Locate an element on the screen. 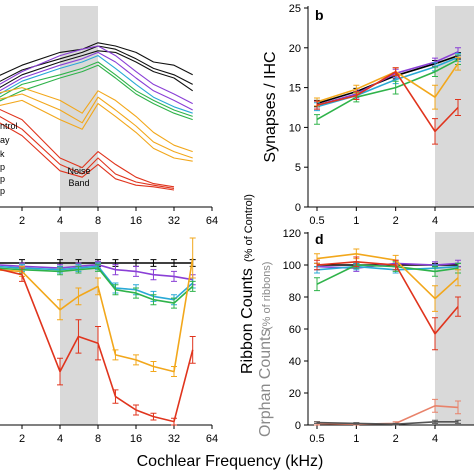  panel-d-ylabel-orphan: Orphan Counts is located at coordinates (265, 382).